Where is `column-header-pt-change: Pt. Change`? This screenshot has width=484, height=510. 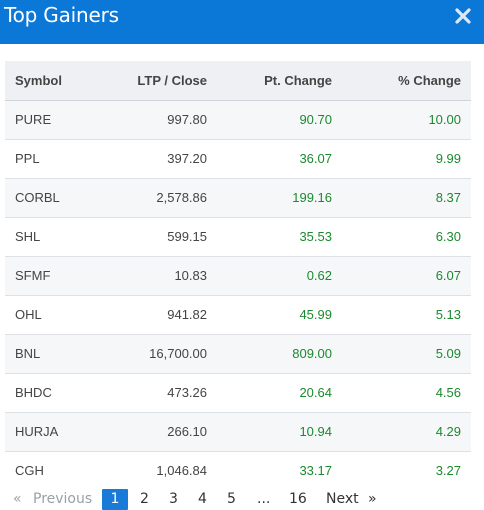 column-header-pt-change: Pt. Change is located at coordinates (298, 80).